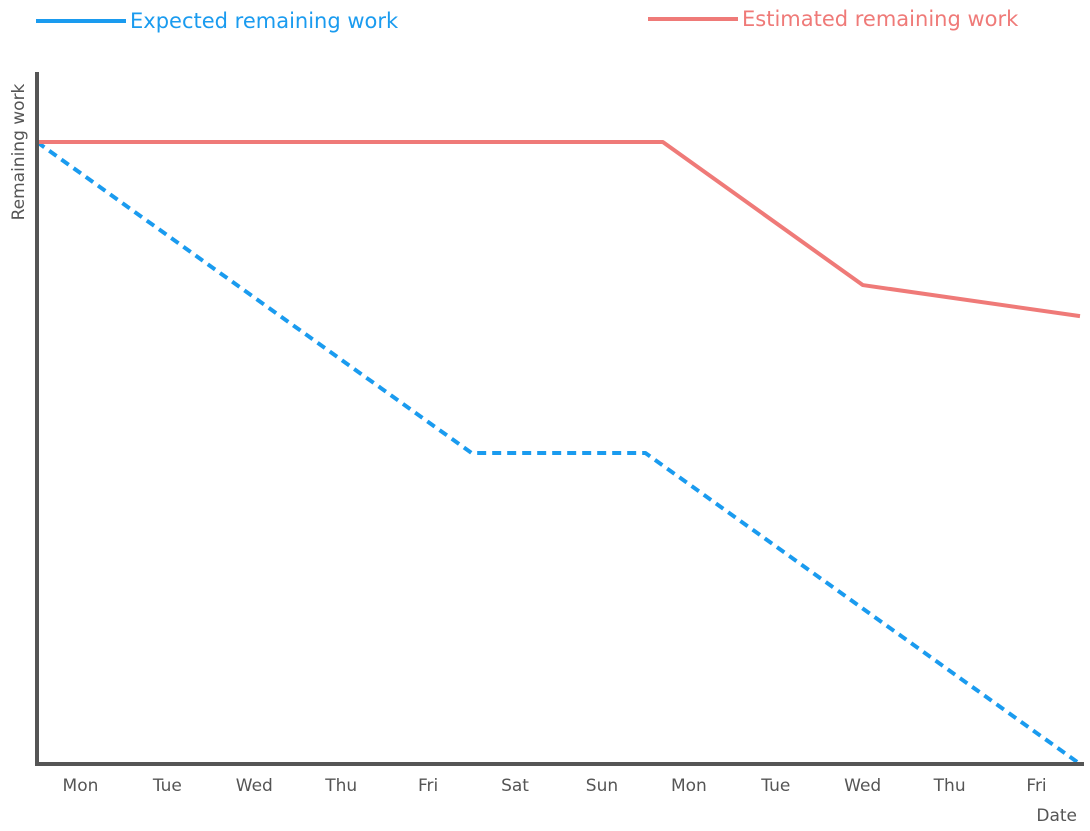 This screenshot has width=1090, height=831. I want to click on legend-item-estimated: Estimated remaining work, so click(833, 19).